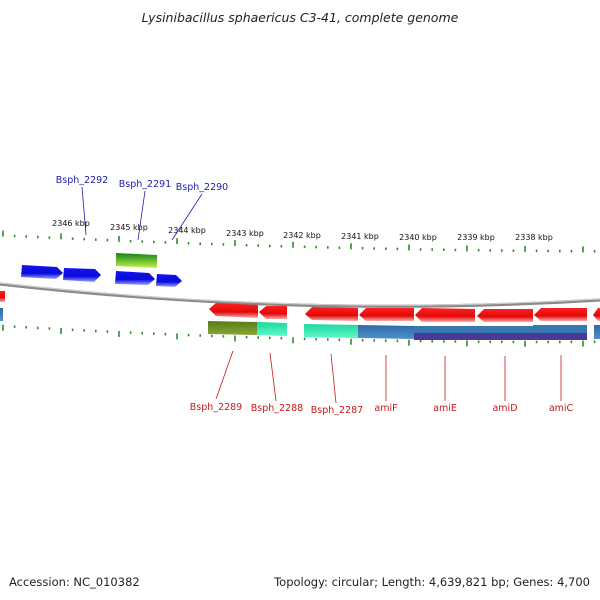 This screenshot has height=600, width=600. What do you see at coordinates (561, 408) in the screenshot?
I see `gene-label-reverse: amiC` at bounding box center [561, 408].